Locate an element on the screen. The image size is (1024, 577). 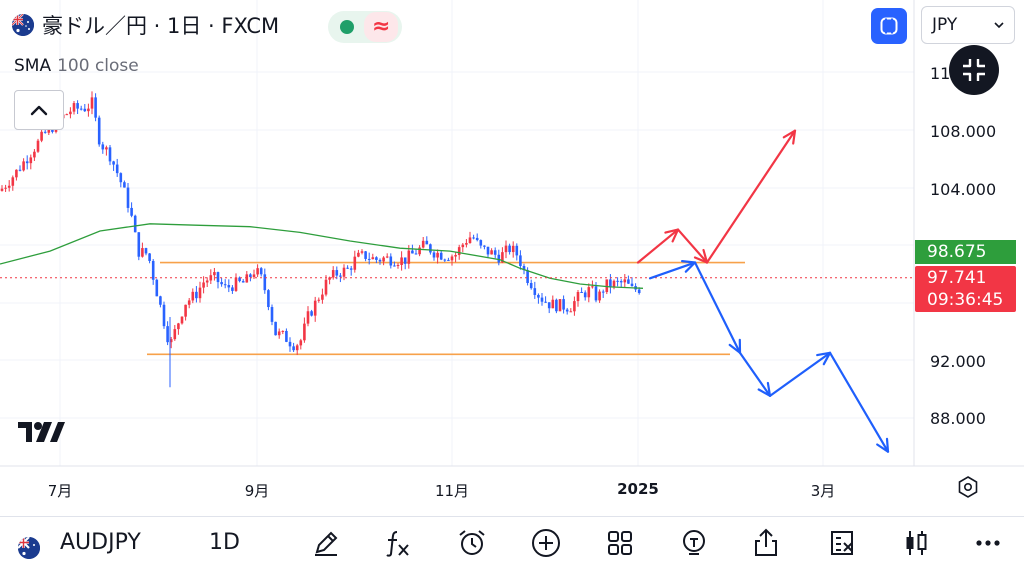
add-button is located at coordinates (546, 543).